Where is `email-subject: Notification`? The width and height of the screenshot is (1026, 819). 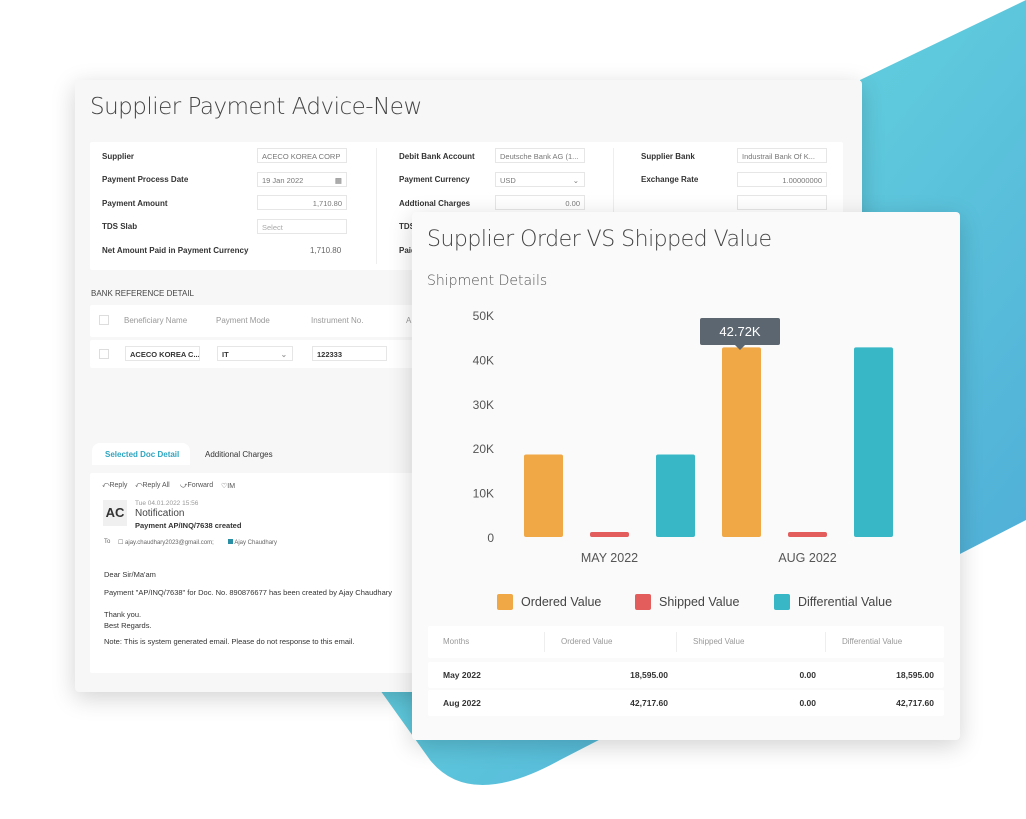 email-subject: Notification is located at coordinates (160, 513).